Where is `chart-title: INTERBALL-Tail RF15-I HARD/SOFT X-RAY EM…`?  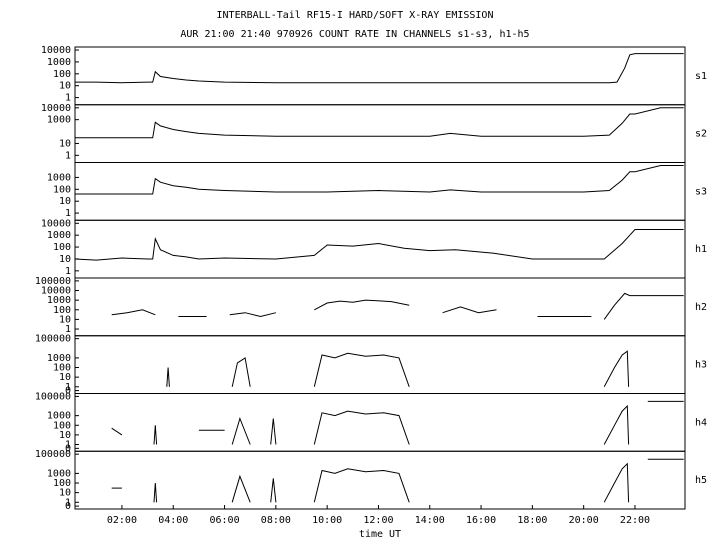
chart-title: INTERBALL-Tail RF15-I HARD/SOFT X-RAY EM… is located at coordinates (355, 15).